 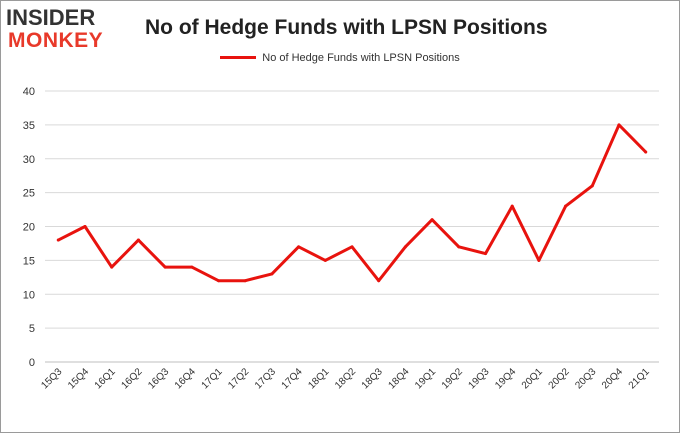 I want to click on legend-label: No of Hedge Funds with LPSN Positions, so click(x=361, y=58).